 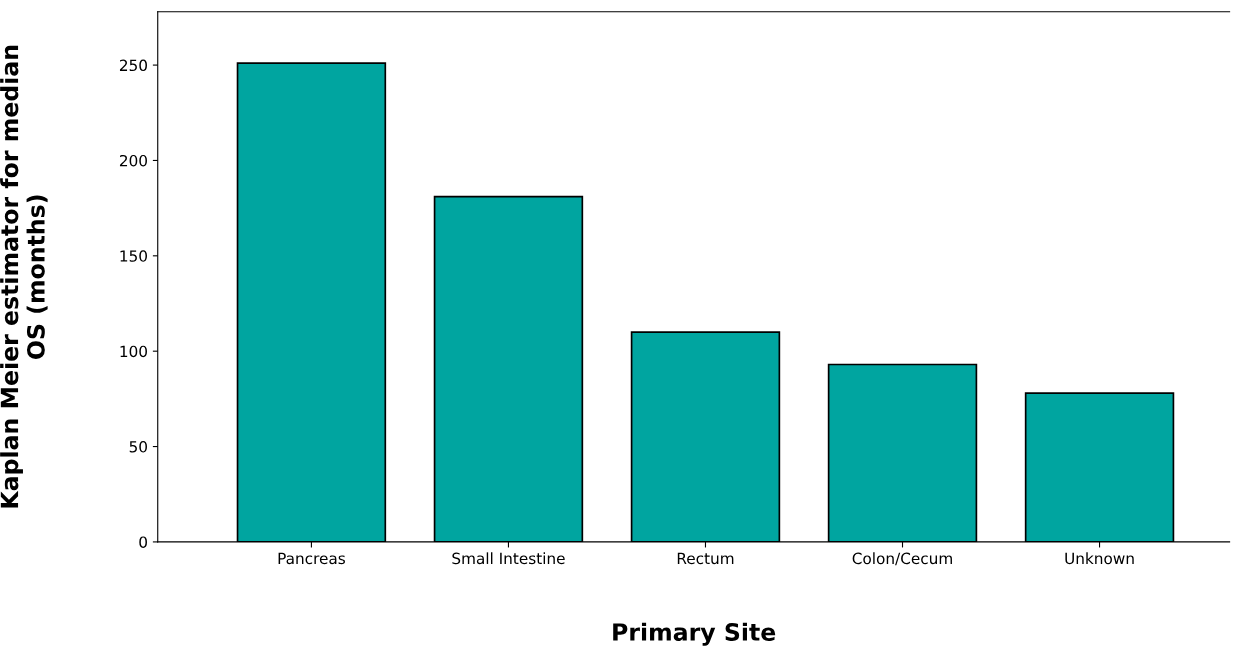 I want to click on x-tick-label: Colon/Cecum, so click(x=902, y=559).